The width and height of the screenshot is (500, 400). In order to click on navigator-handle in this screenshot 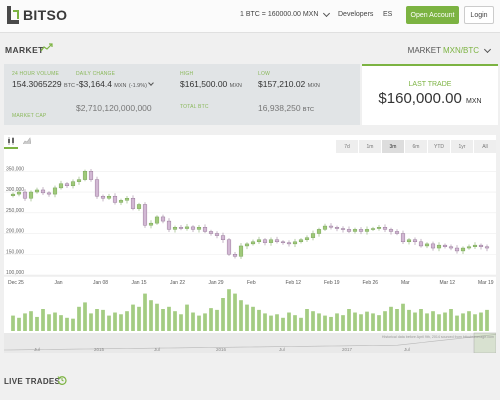, I will do `click(484, 342)`.